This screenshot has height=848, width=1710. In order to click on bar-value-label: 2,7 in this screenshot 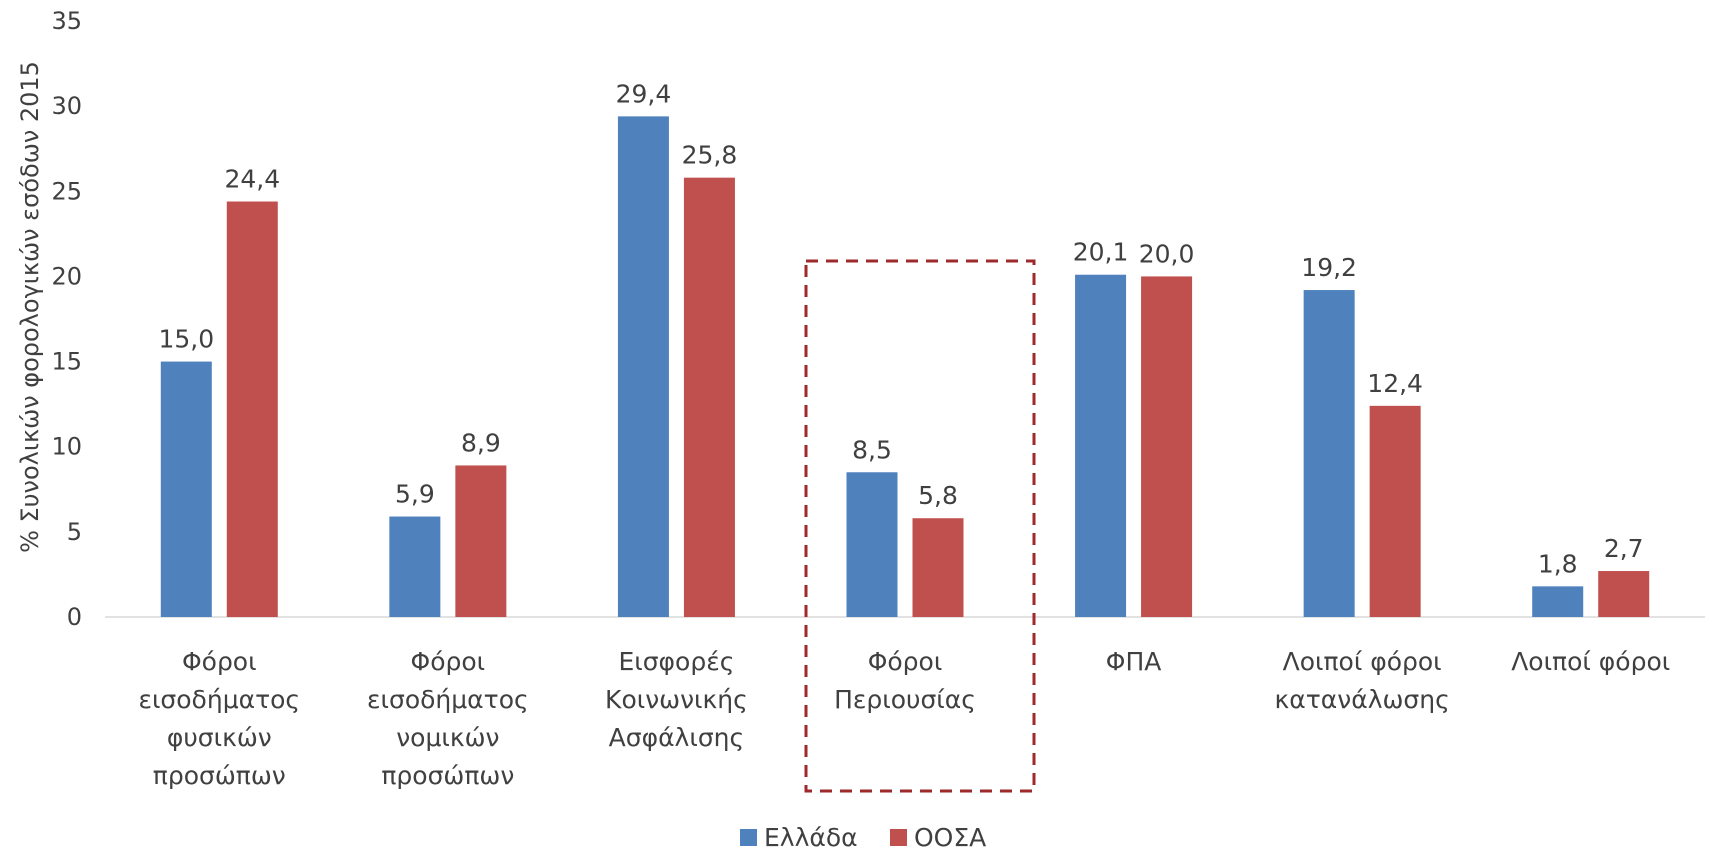, I will do `click(1624, 548)`.